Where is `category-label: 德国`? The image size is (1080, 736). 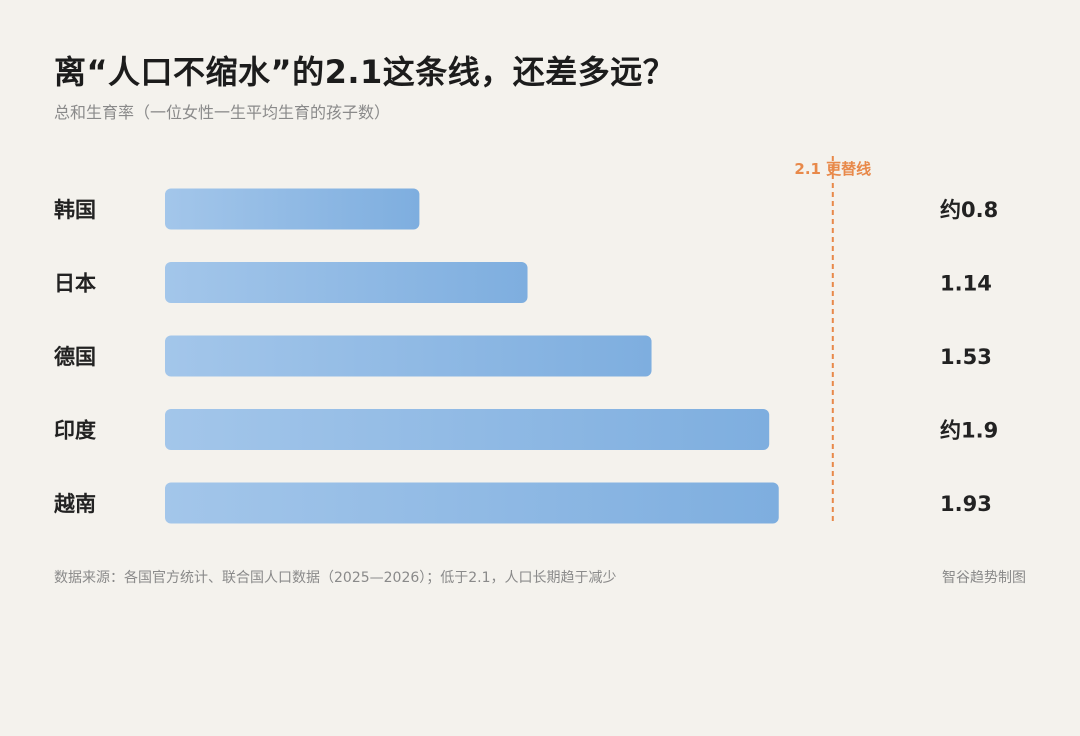 category-label: 德国 is located at coordinates (75, 357).